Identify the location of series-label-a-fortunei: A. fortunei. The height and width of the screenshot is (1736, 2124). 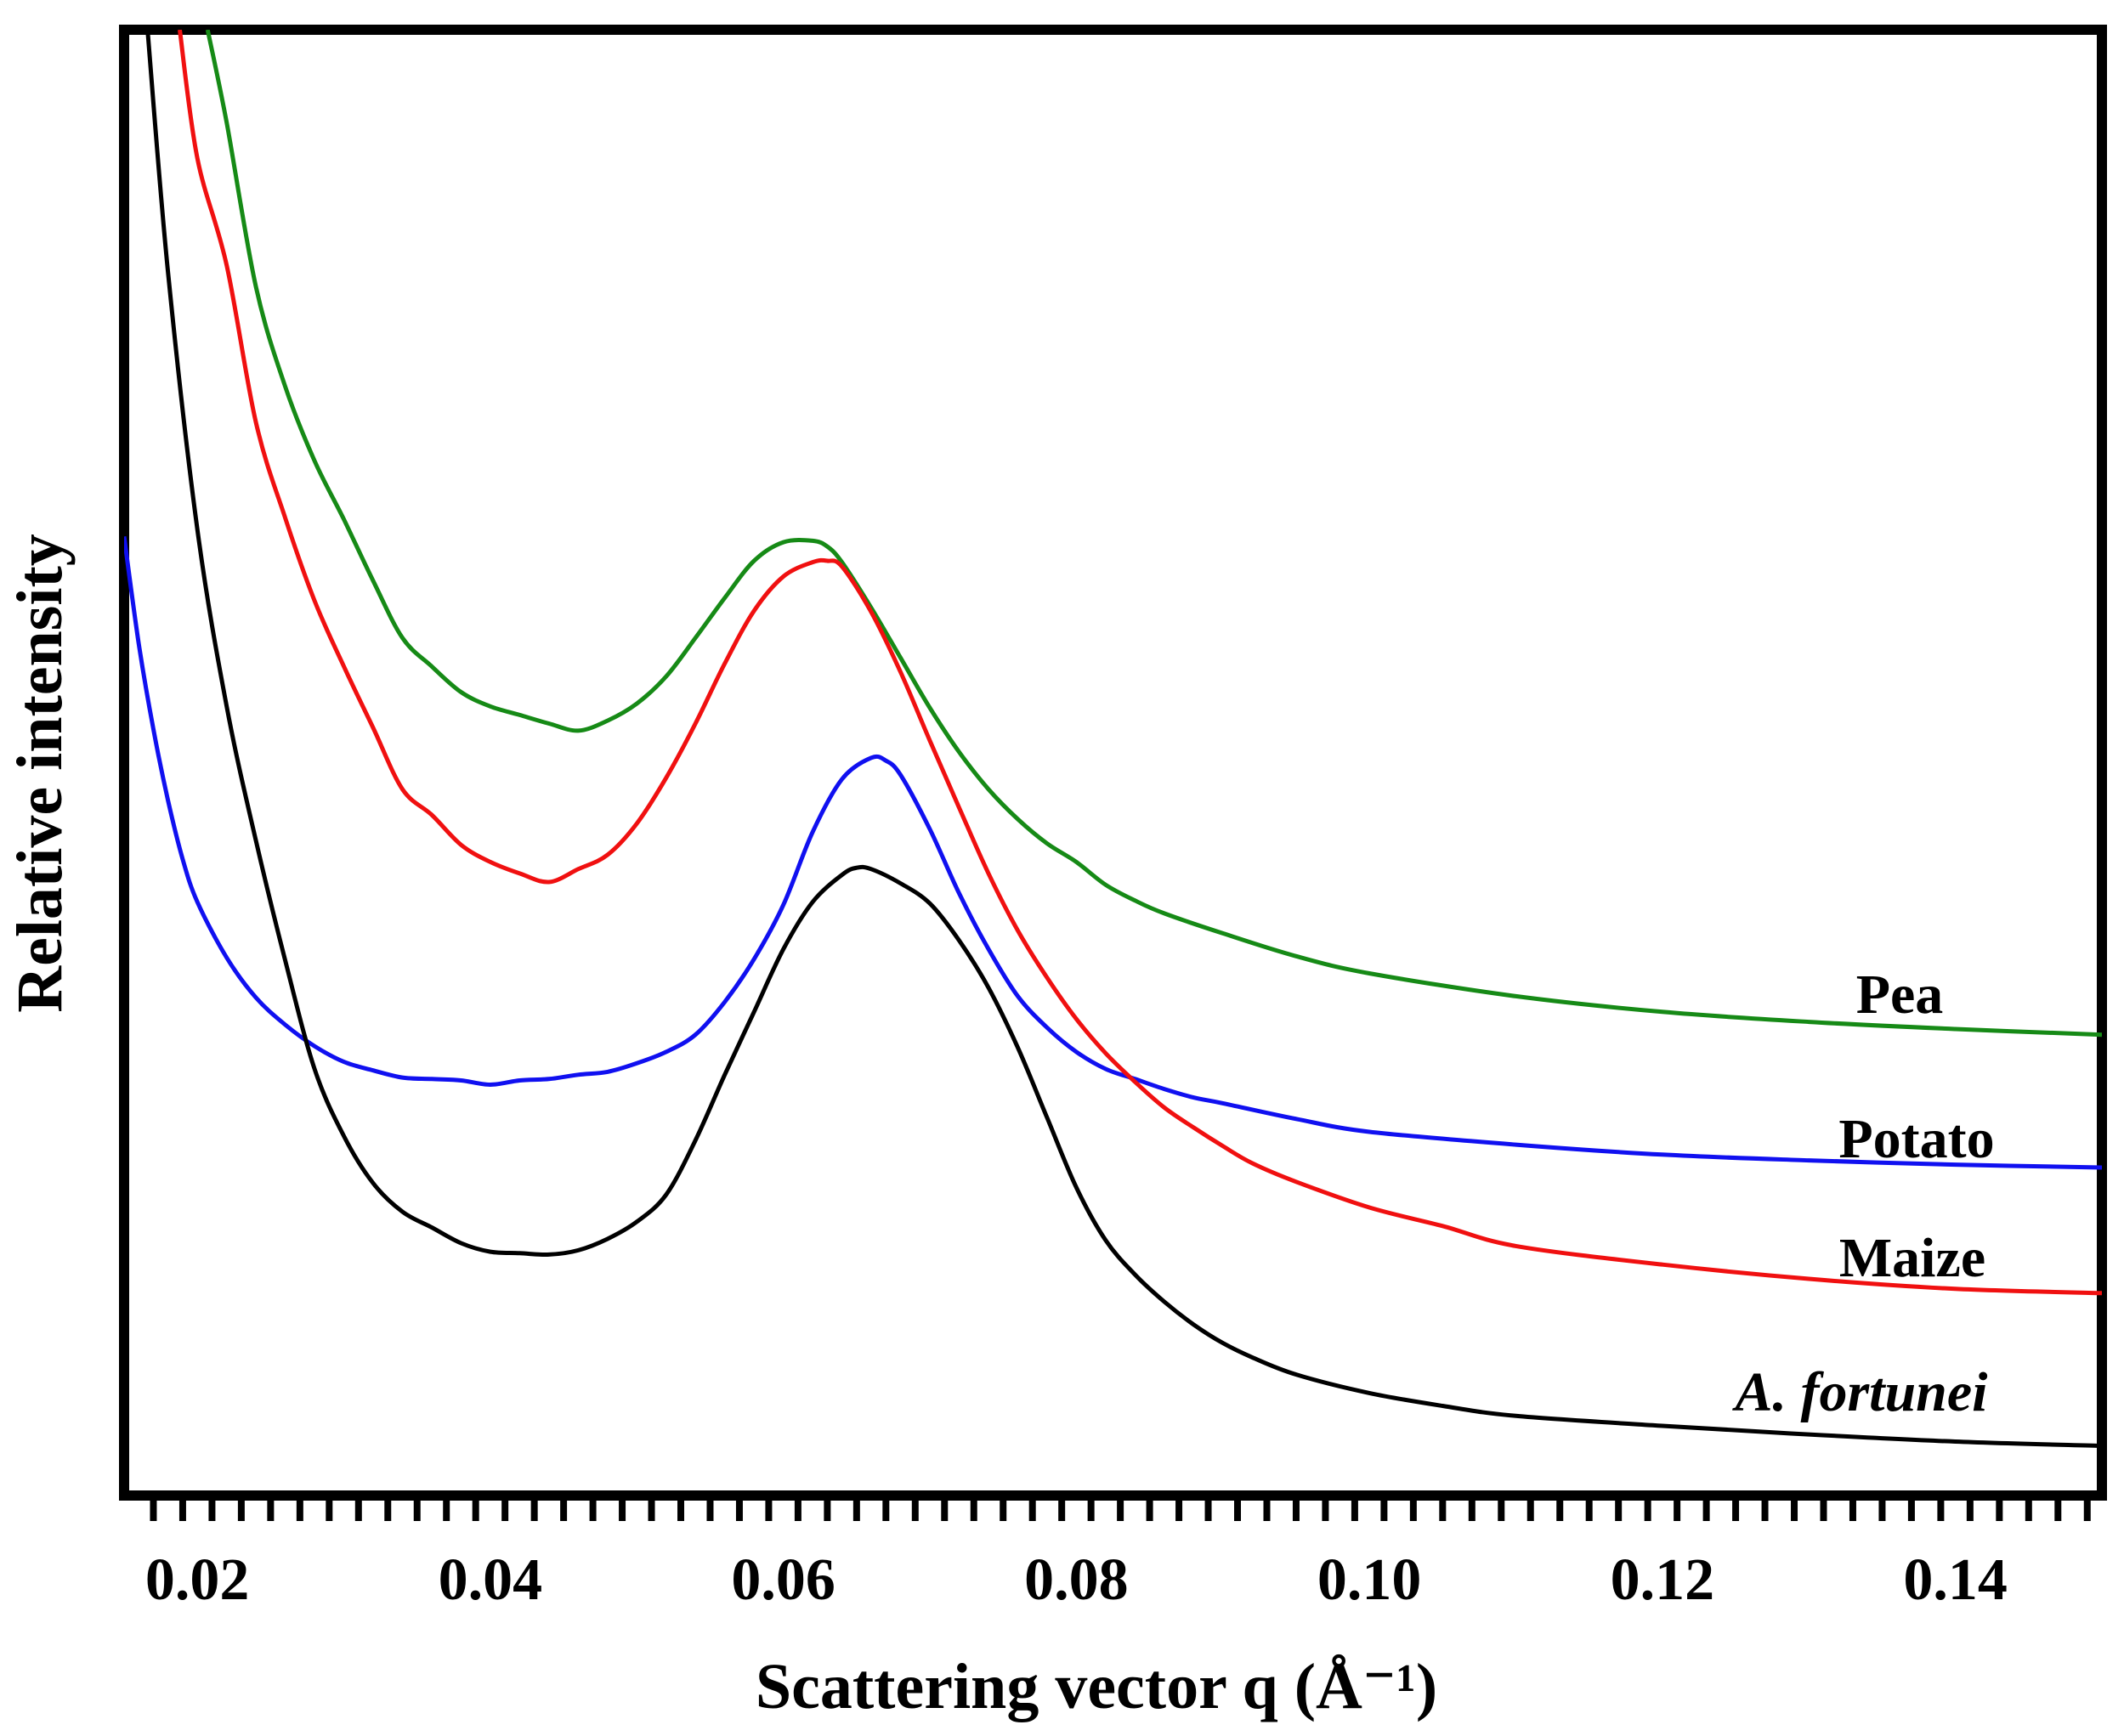
(1859, 1392).